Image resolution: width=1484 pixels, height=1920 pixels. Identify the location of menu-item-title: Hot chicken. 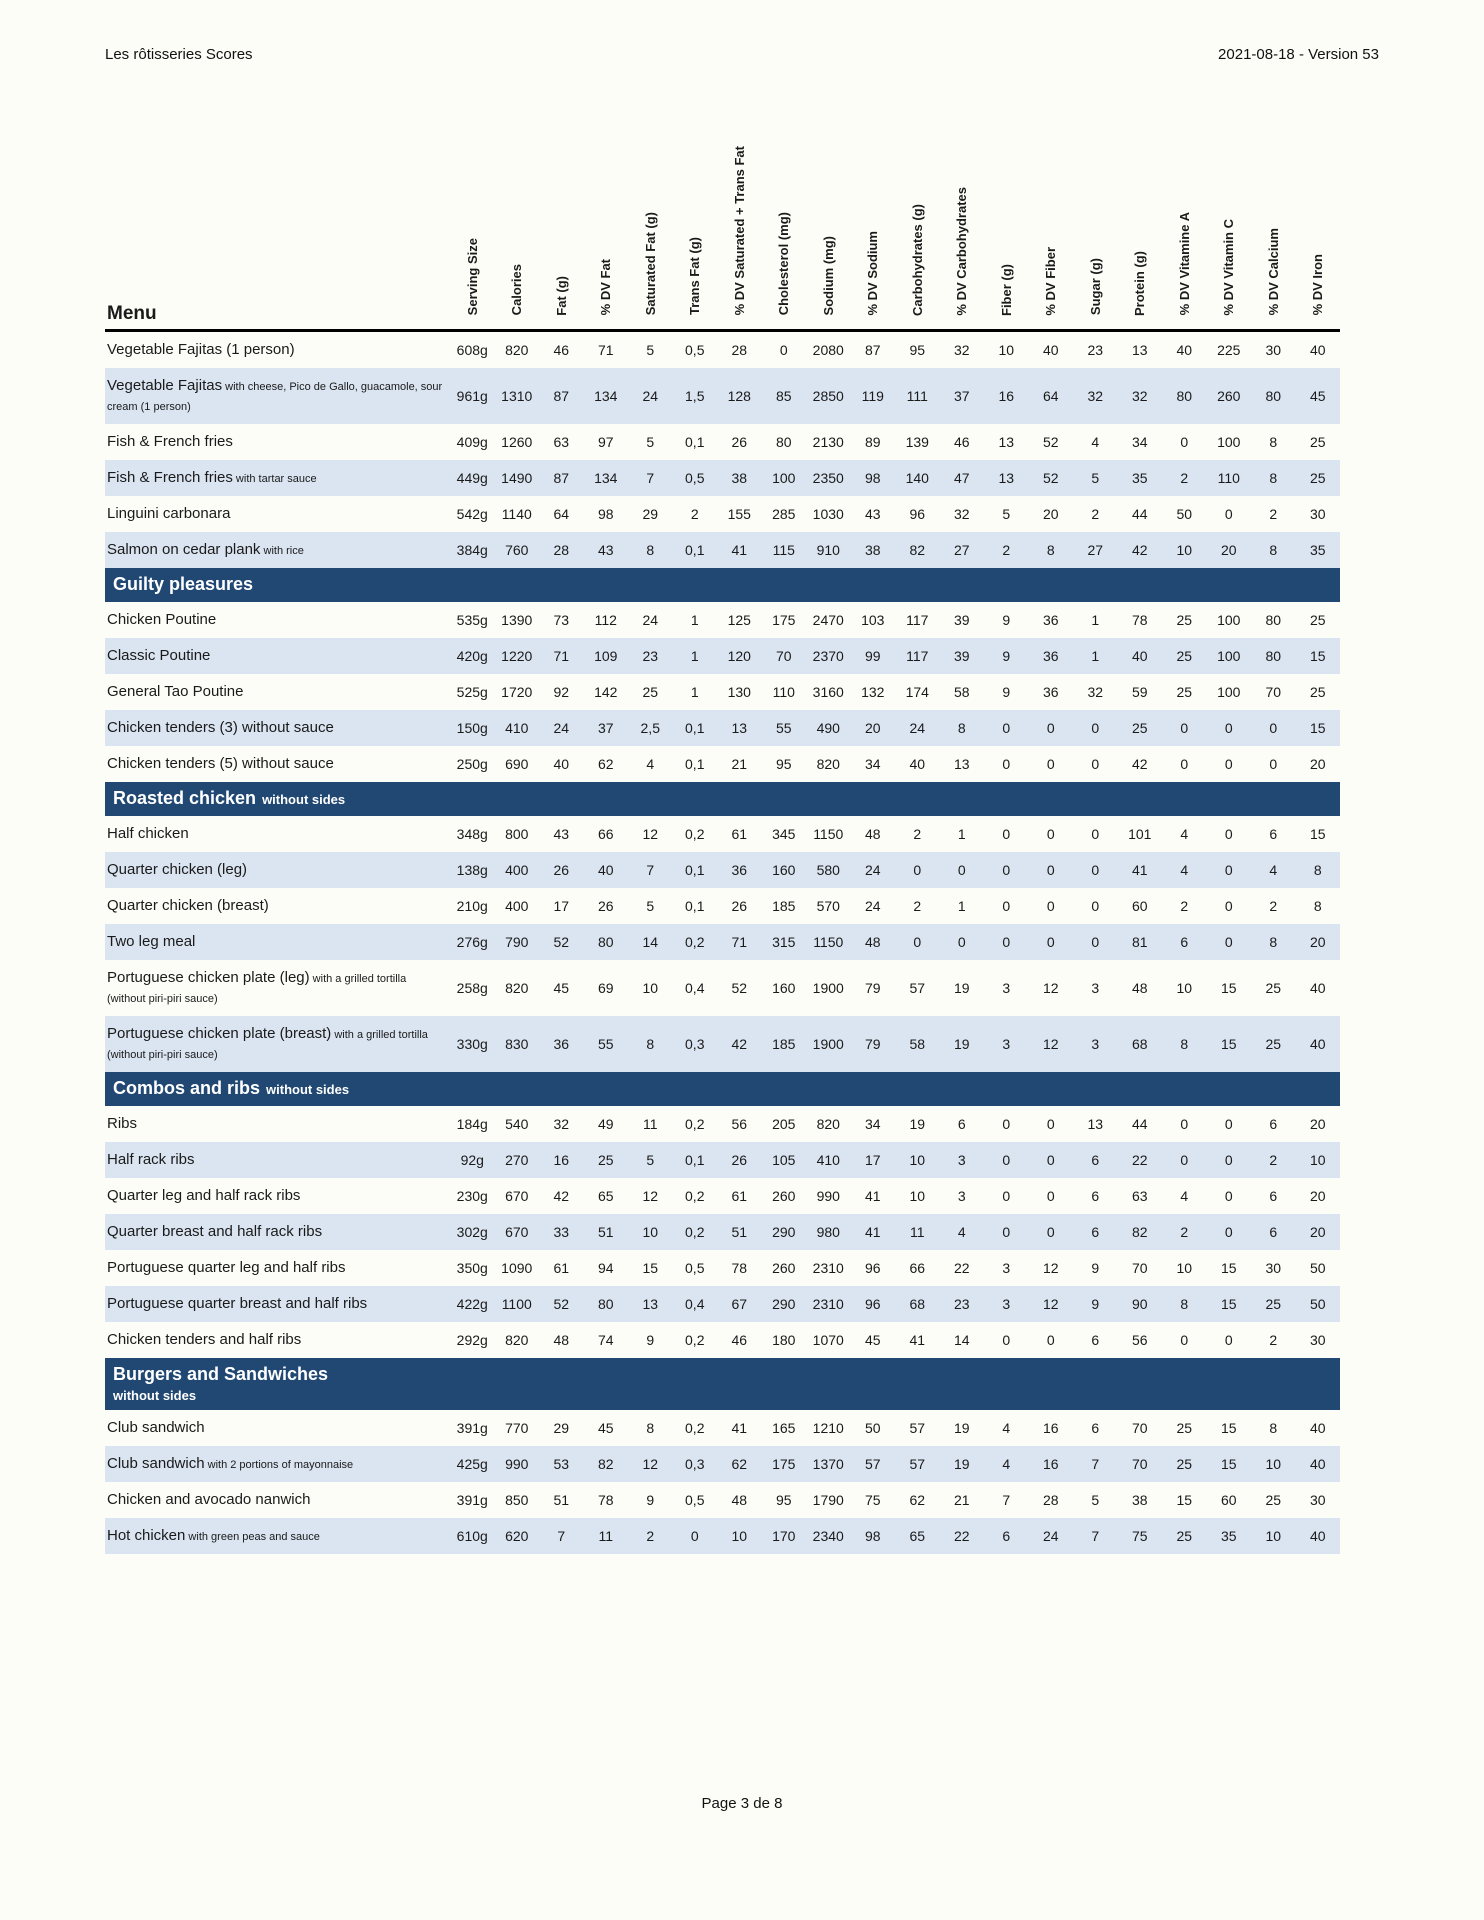
(146, 1535).